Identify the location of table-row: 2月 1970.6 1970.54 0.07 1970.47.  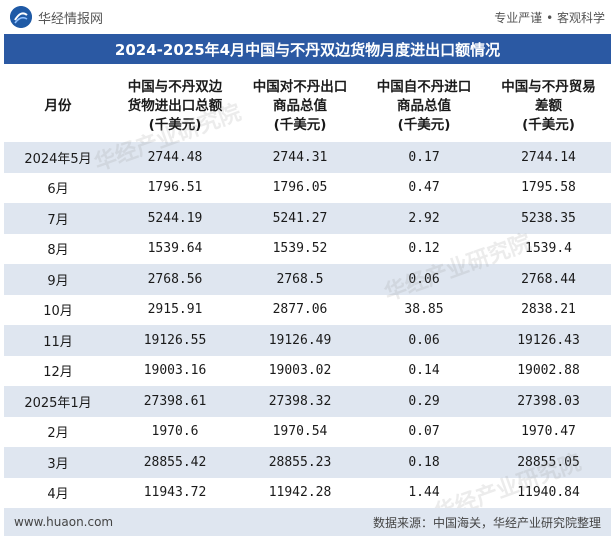
(307, 431).